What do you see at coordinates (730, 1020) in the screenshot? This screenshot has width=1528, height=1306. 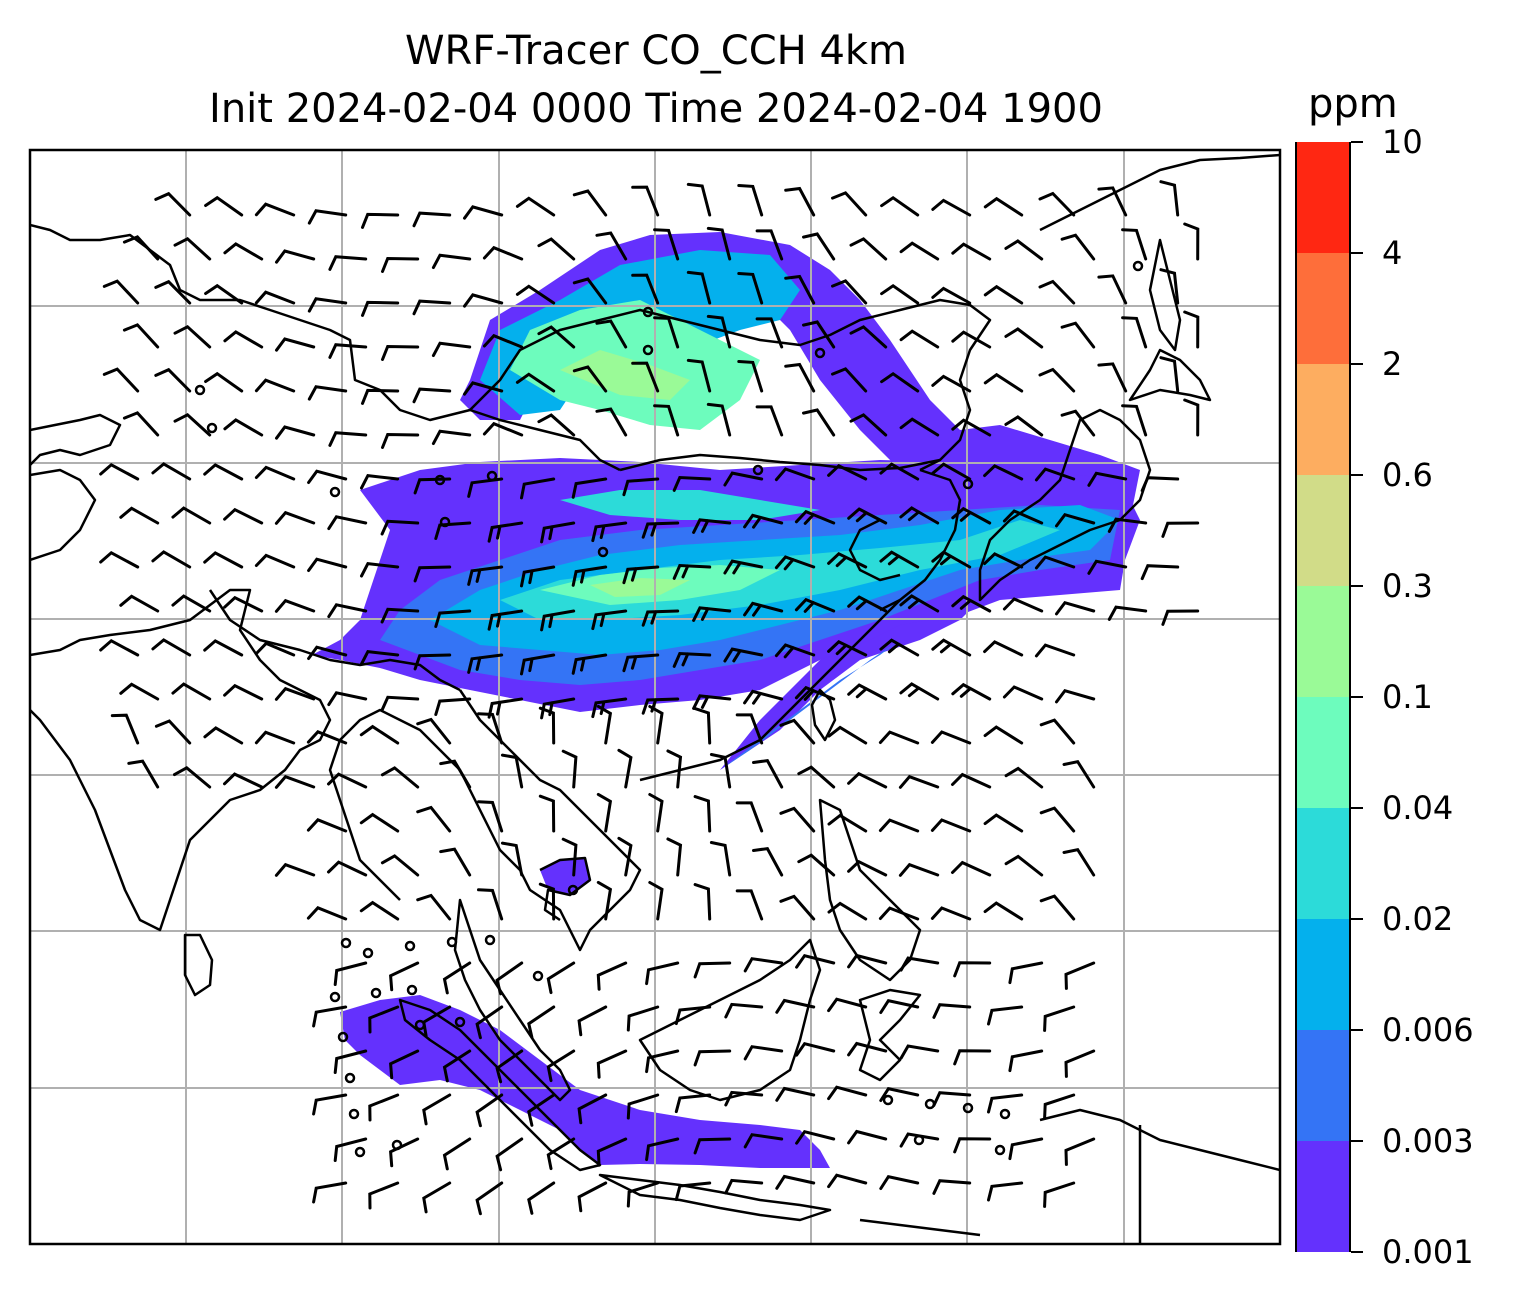 I see `coastline-borneo` at bounding box center [730, 1020].